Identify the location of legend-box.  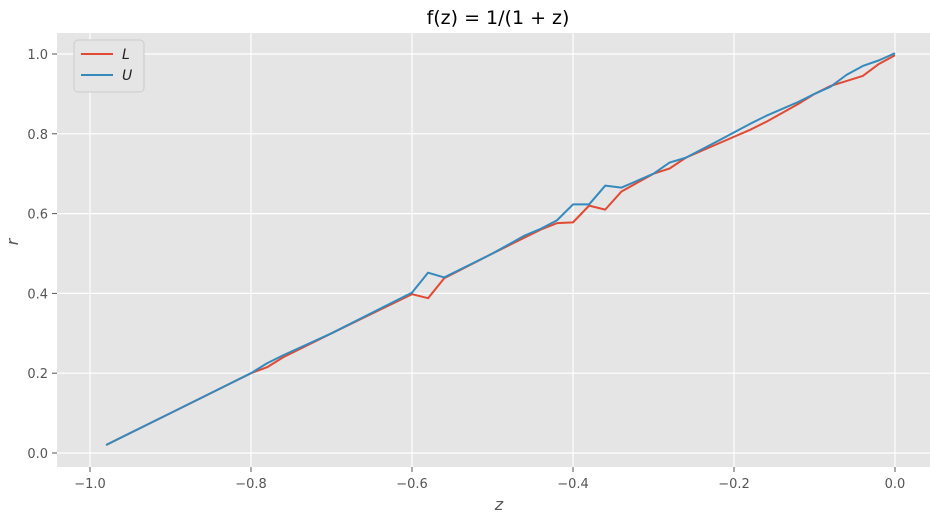
(109, 66).